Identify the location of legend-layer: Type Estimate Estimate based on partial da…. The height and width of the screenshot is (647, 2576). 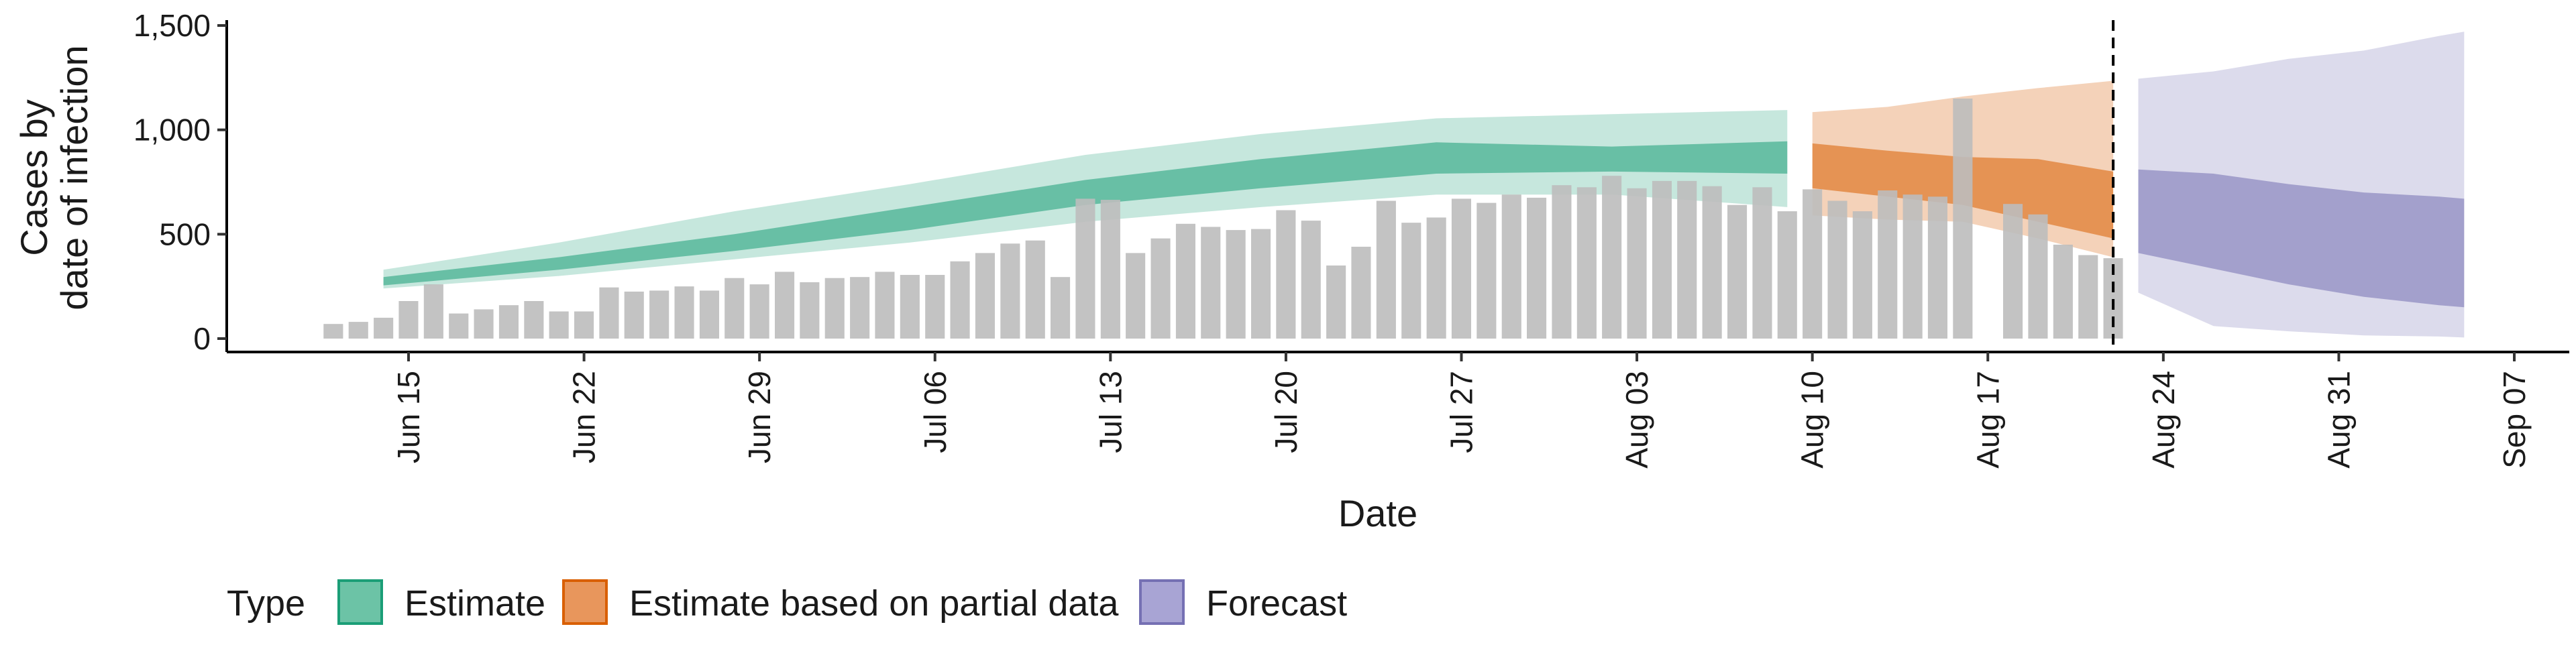
(787, 602).